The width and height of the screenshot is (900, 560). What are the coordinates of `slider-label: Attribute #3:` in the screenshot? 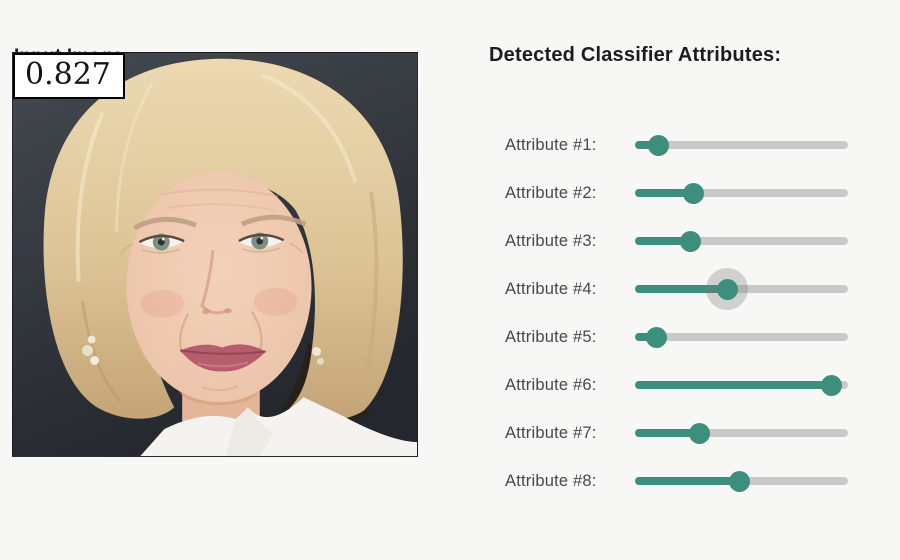 It's located at (551, 240).